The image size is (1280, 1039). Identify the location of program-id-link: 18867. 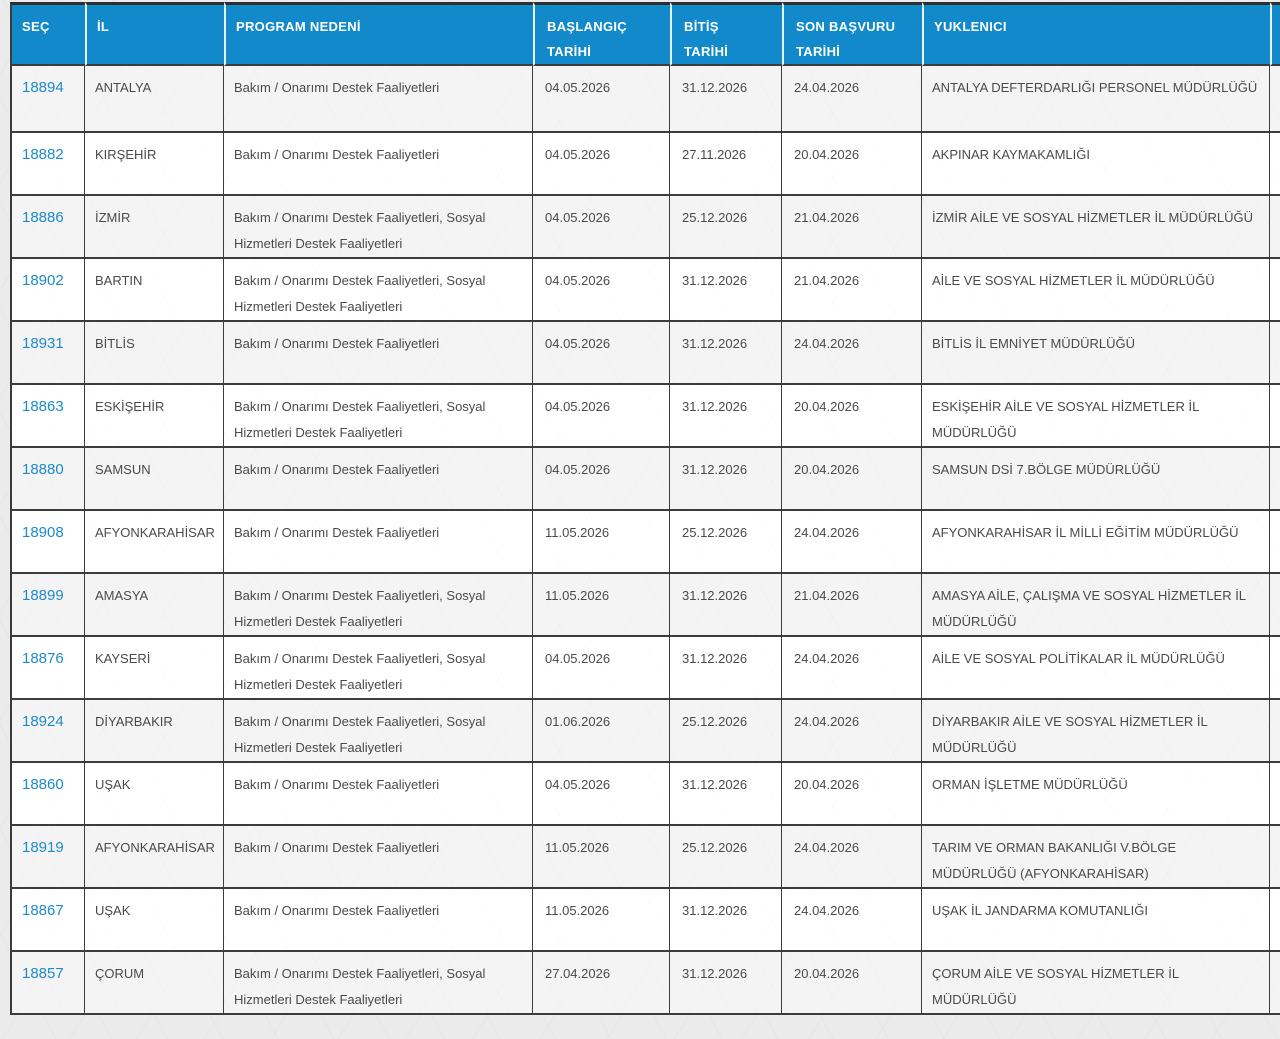
(43, 910).